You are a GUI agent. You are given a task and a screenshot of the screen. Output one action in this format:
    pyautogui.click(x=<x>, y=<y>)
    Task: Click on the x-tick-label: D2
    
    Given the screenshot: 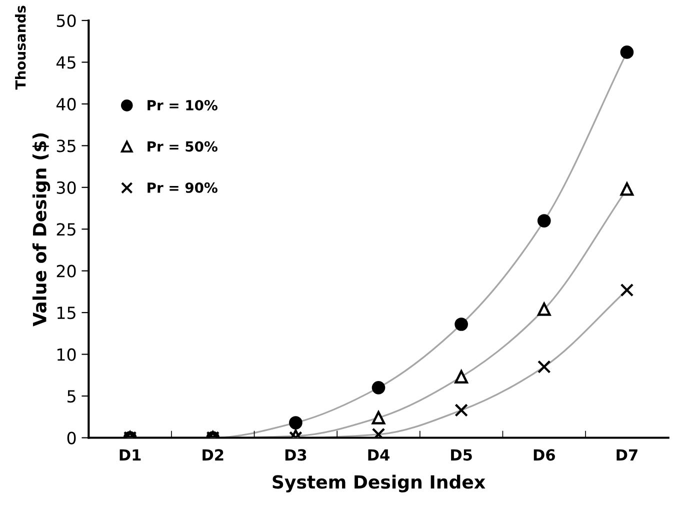 What is the action you would take?
    pyautogui.click(x=213, y=454)
    